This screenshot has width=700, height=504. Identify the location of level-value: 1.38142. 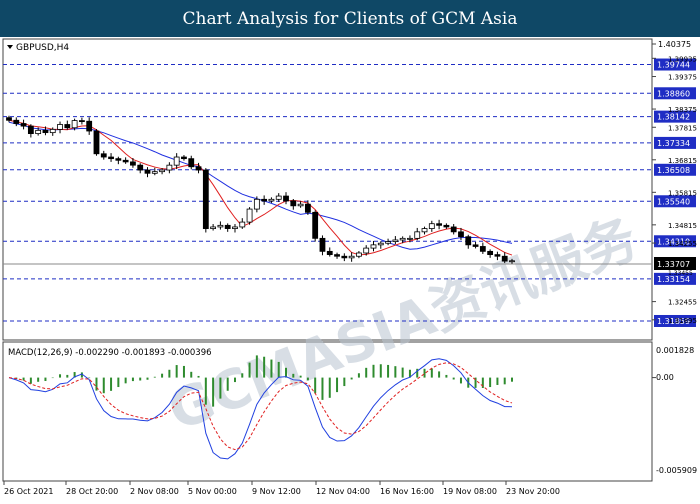
(673, 117).